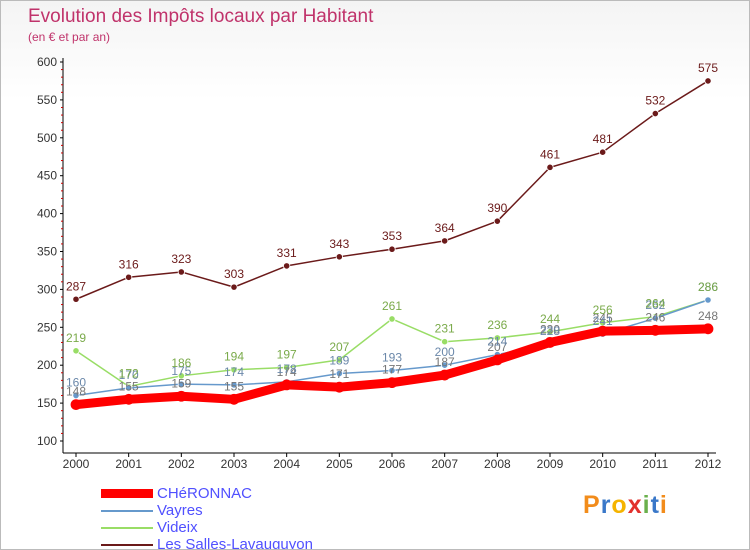  What do you see at coordinates (47, 62) in the screenshot?
I see `y-tick-label: 600` at bounding box center [47, 62].